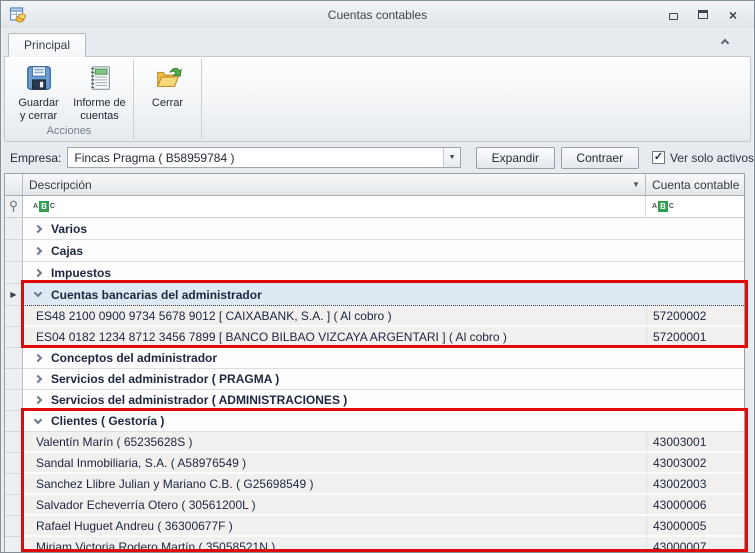  I want to click on column-header-cuenta-contable: Cuenta contable, so click(695, 184).